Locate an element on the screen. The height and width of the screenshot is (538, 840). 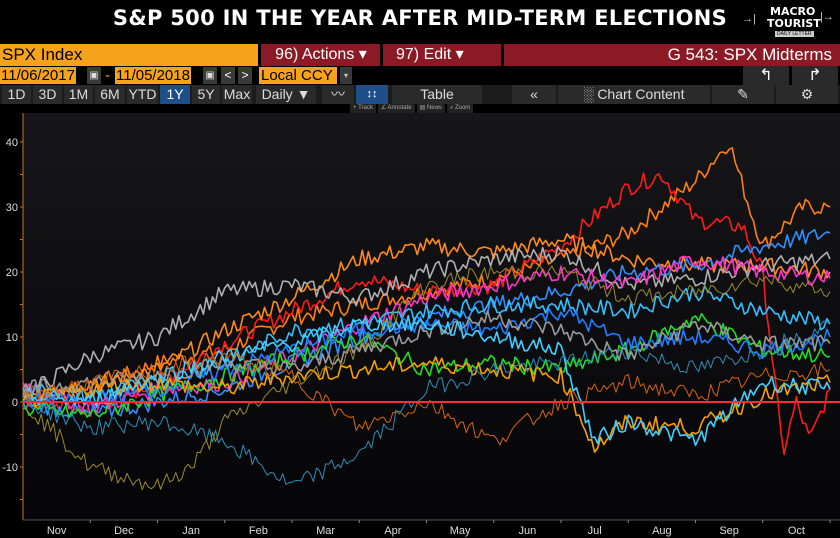
actions-menu-button: 96) Actions ▾ is located at coordinates (321, 55).